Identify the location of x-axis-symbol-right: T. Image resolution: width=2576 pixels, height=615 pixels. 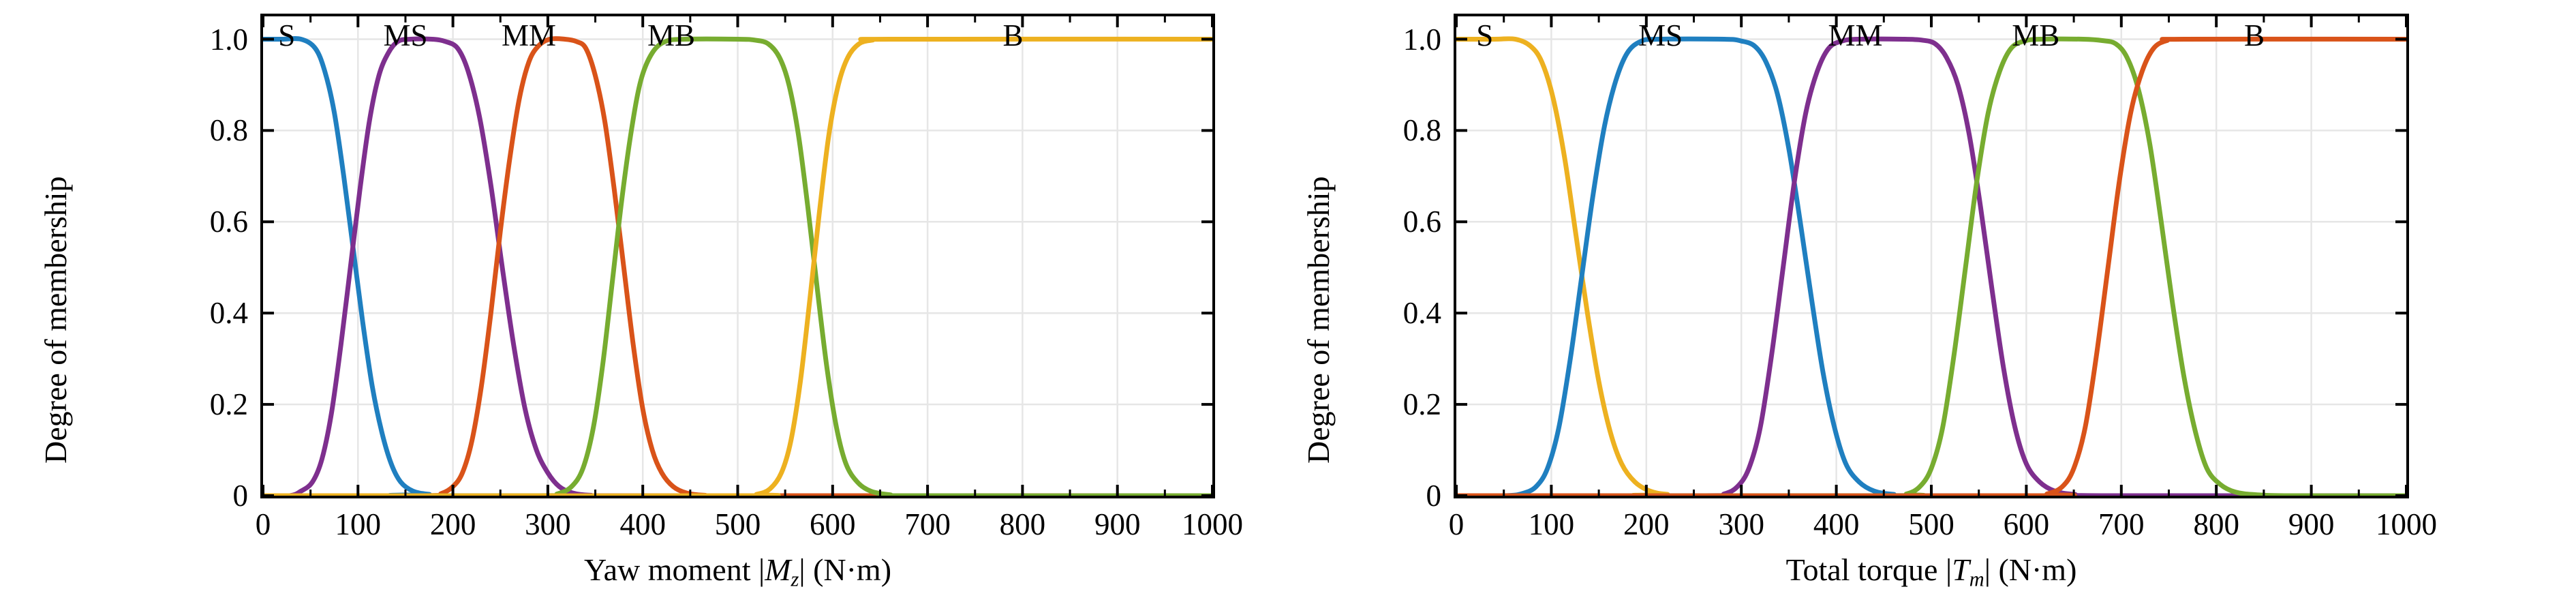
(1960, 569).